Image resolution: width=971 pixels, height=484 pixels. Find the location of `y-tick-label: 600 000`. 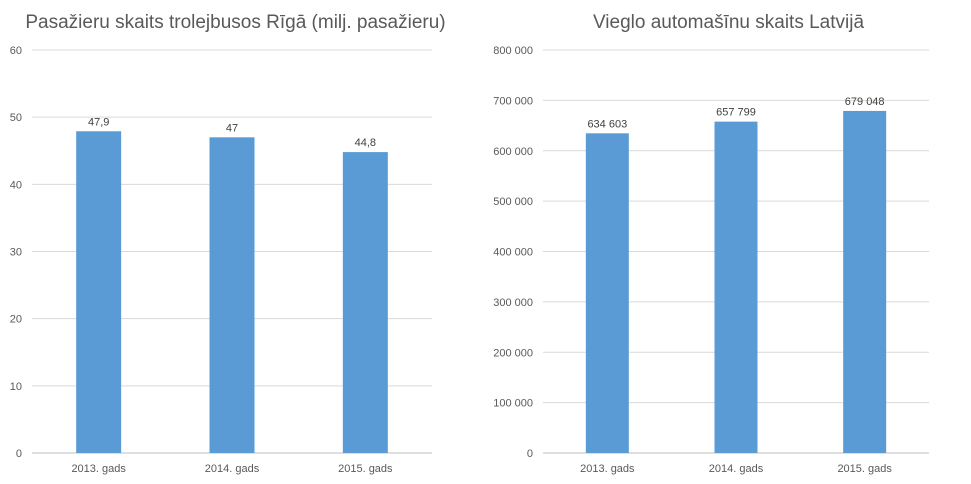

y-tick-label: 600 000 is located at coordinates (513, 152).